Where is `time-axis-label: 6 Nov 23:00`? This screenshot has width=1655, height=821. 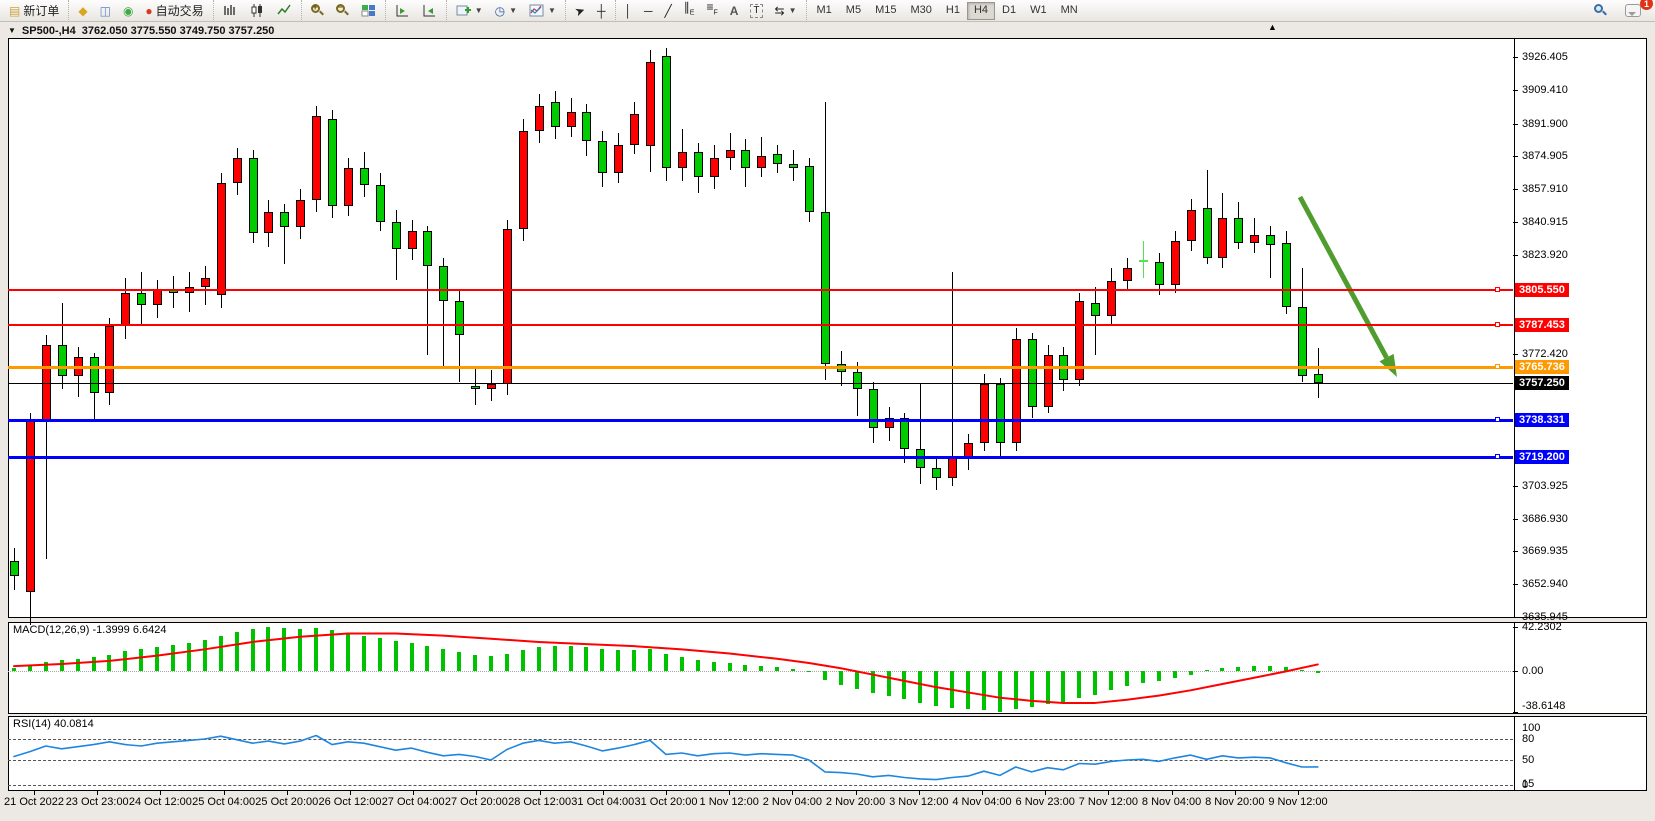
time-axis-label: 6 Nov 23:00 is located at coordinates (1045, 802).